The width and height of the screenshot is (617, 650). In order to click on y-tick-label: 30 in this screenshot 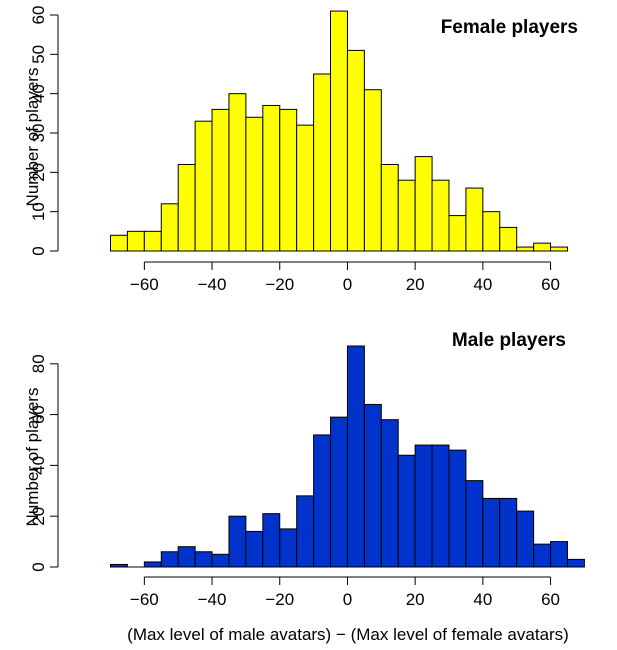, I will do `click(38, 133)`.